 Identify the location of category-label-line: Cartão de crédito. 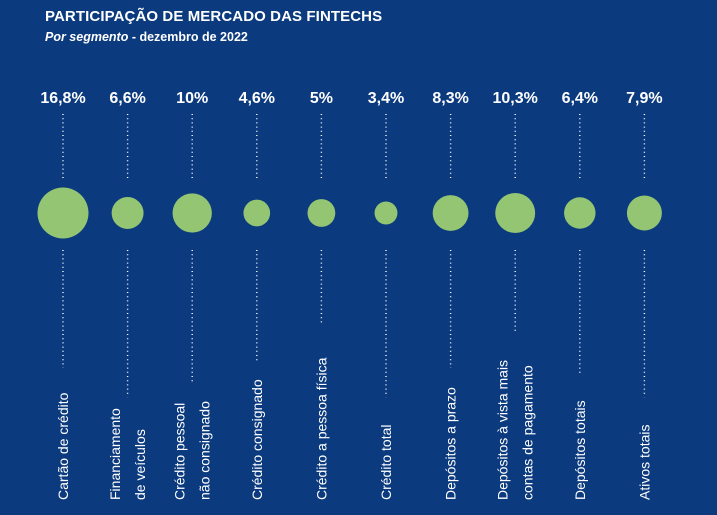
(63, 446).